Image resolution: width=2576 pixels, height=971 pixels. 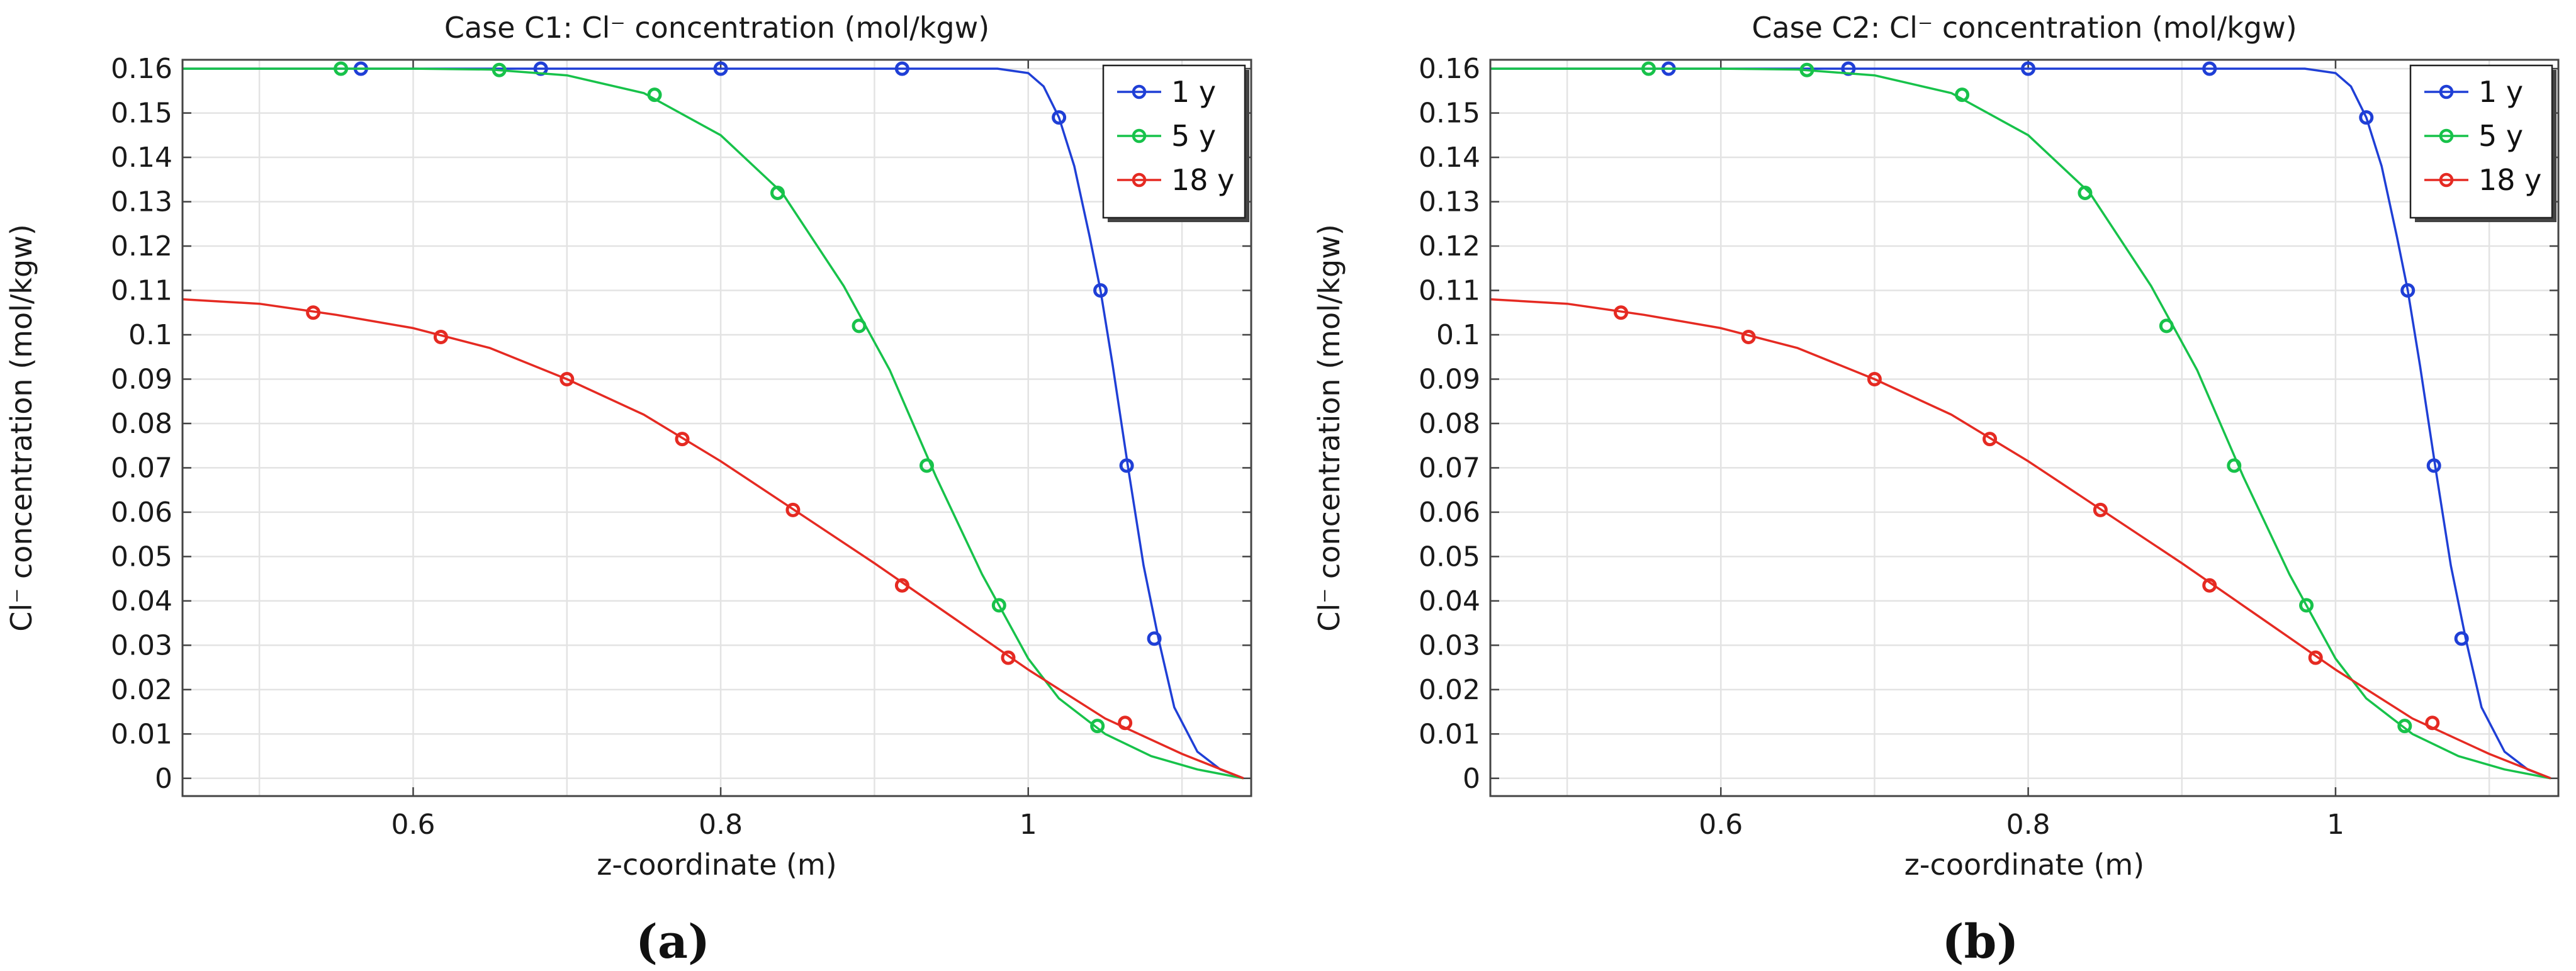 What do you see at coordinates (716, 28) in the screenshot?
I see `chart-title: Case C1: Cl⁻ concentration (mol/kgw)` at bounding box center [716, 28].